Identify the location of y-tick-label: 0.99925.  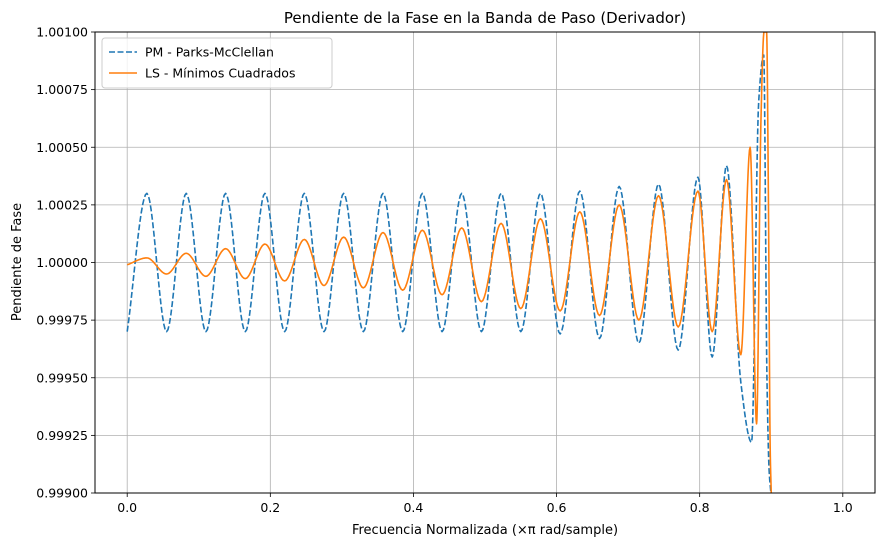
(62, 435).